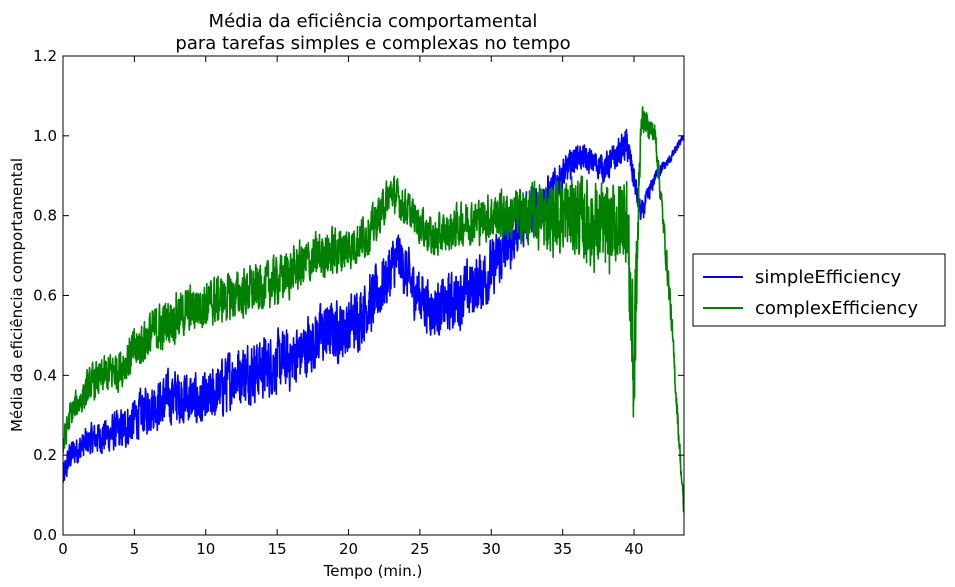 The width and height of the screenshot is (955, 587). Describe the element at coordinates (836, 308) in the screenshot. I see `legend-label-complex: complexEfficiency` at that location.